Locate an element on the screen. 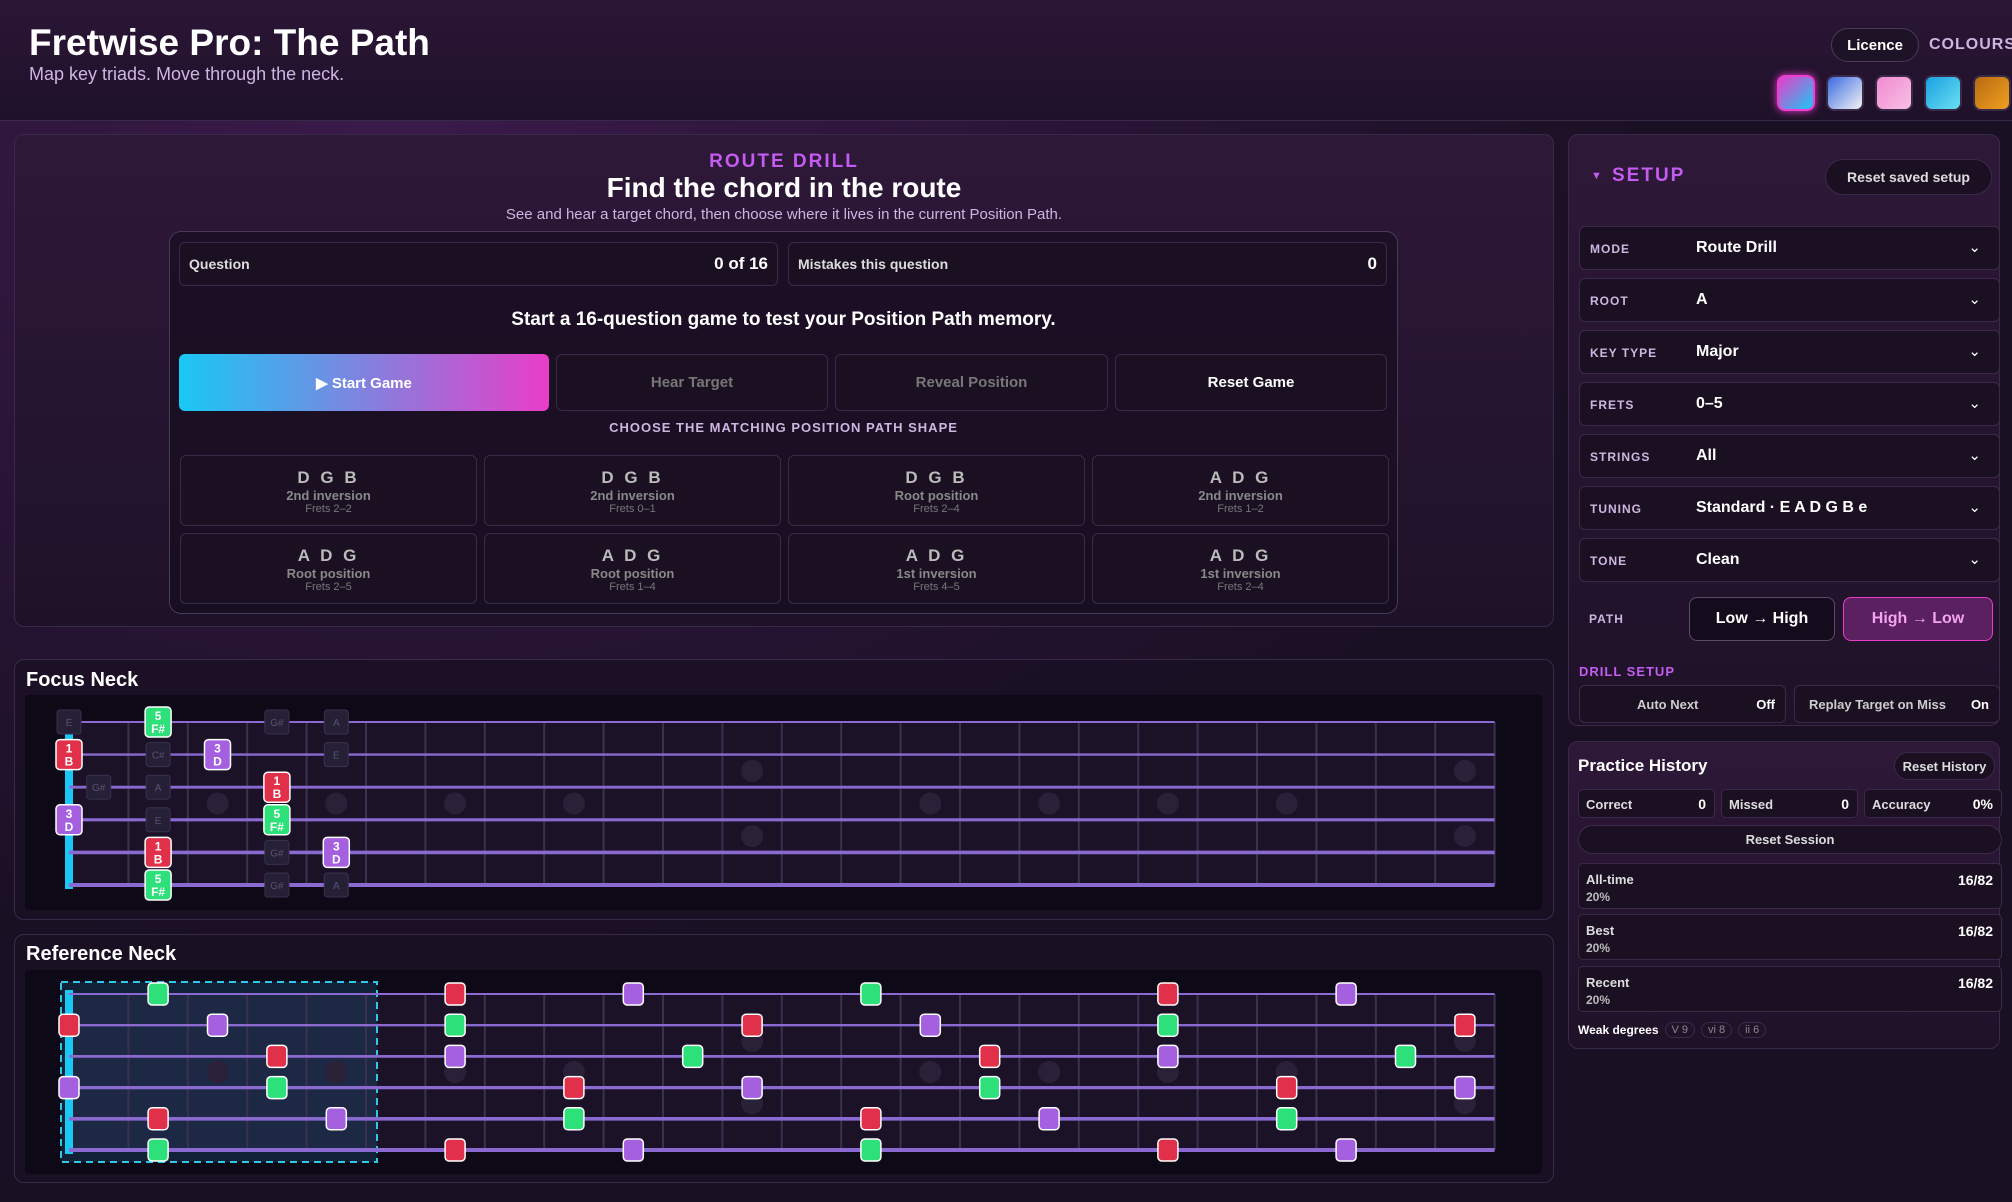 This screenshot has height=1202, width=2012. mistakes-stat: Mistakes this question 0 is located at coordinates (1087, 264).